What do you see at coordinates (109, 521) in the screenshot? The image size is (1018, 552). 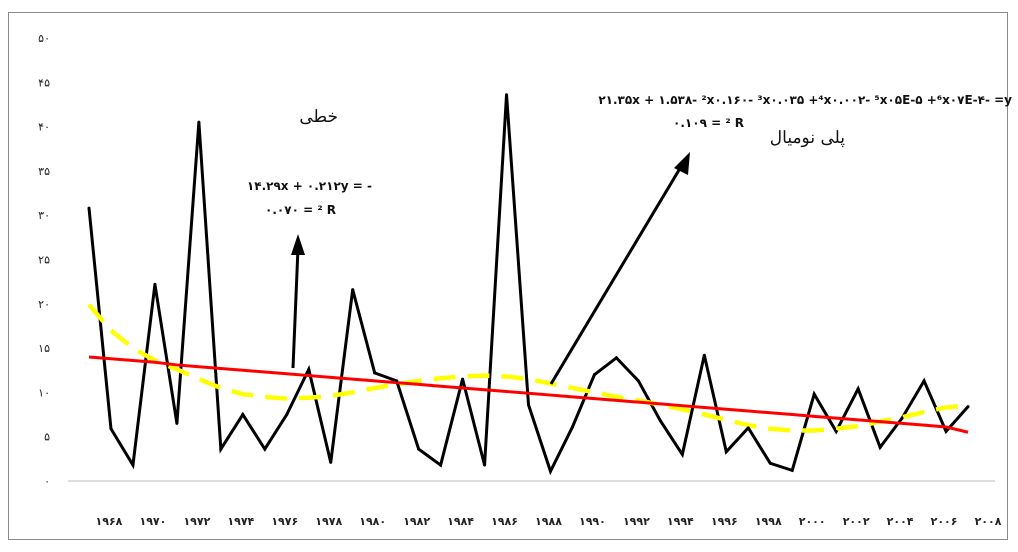 I see `x-tick-label: ۱۹۶۸` at bounding box center [109, 521].